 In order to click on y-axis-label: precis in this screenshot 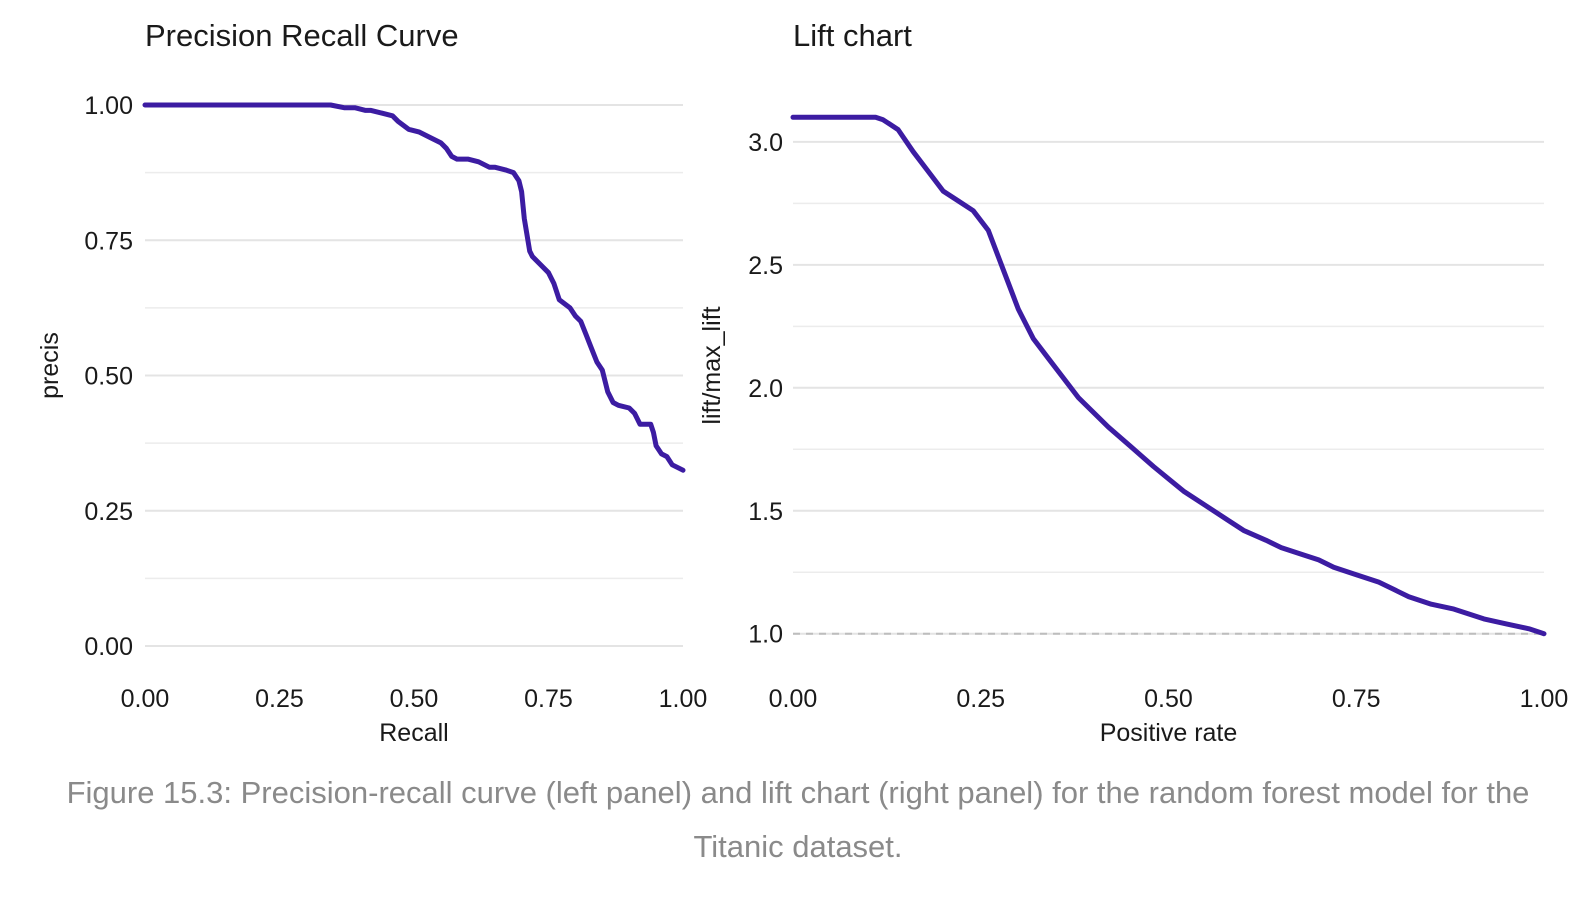, I will do `click(50, 365)`.